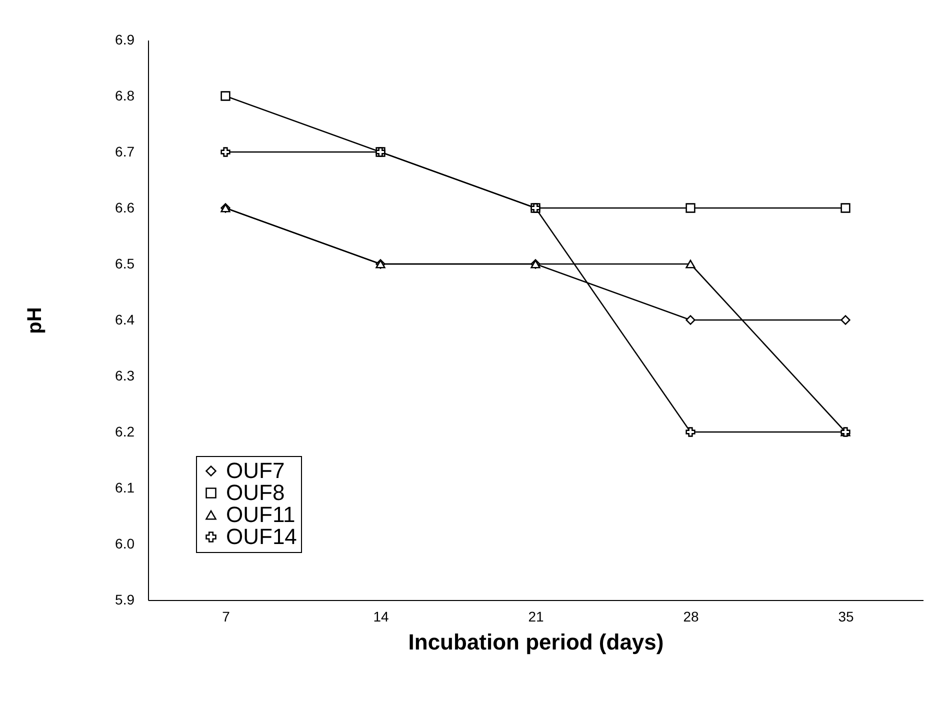 This screenshot has width=929, height=701. I want to click on y-tick-label: 6.4, so click(125, 320).